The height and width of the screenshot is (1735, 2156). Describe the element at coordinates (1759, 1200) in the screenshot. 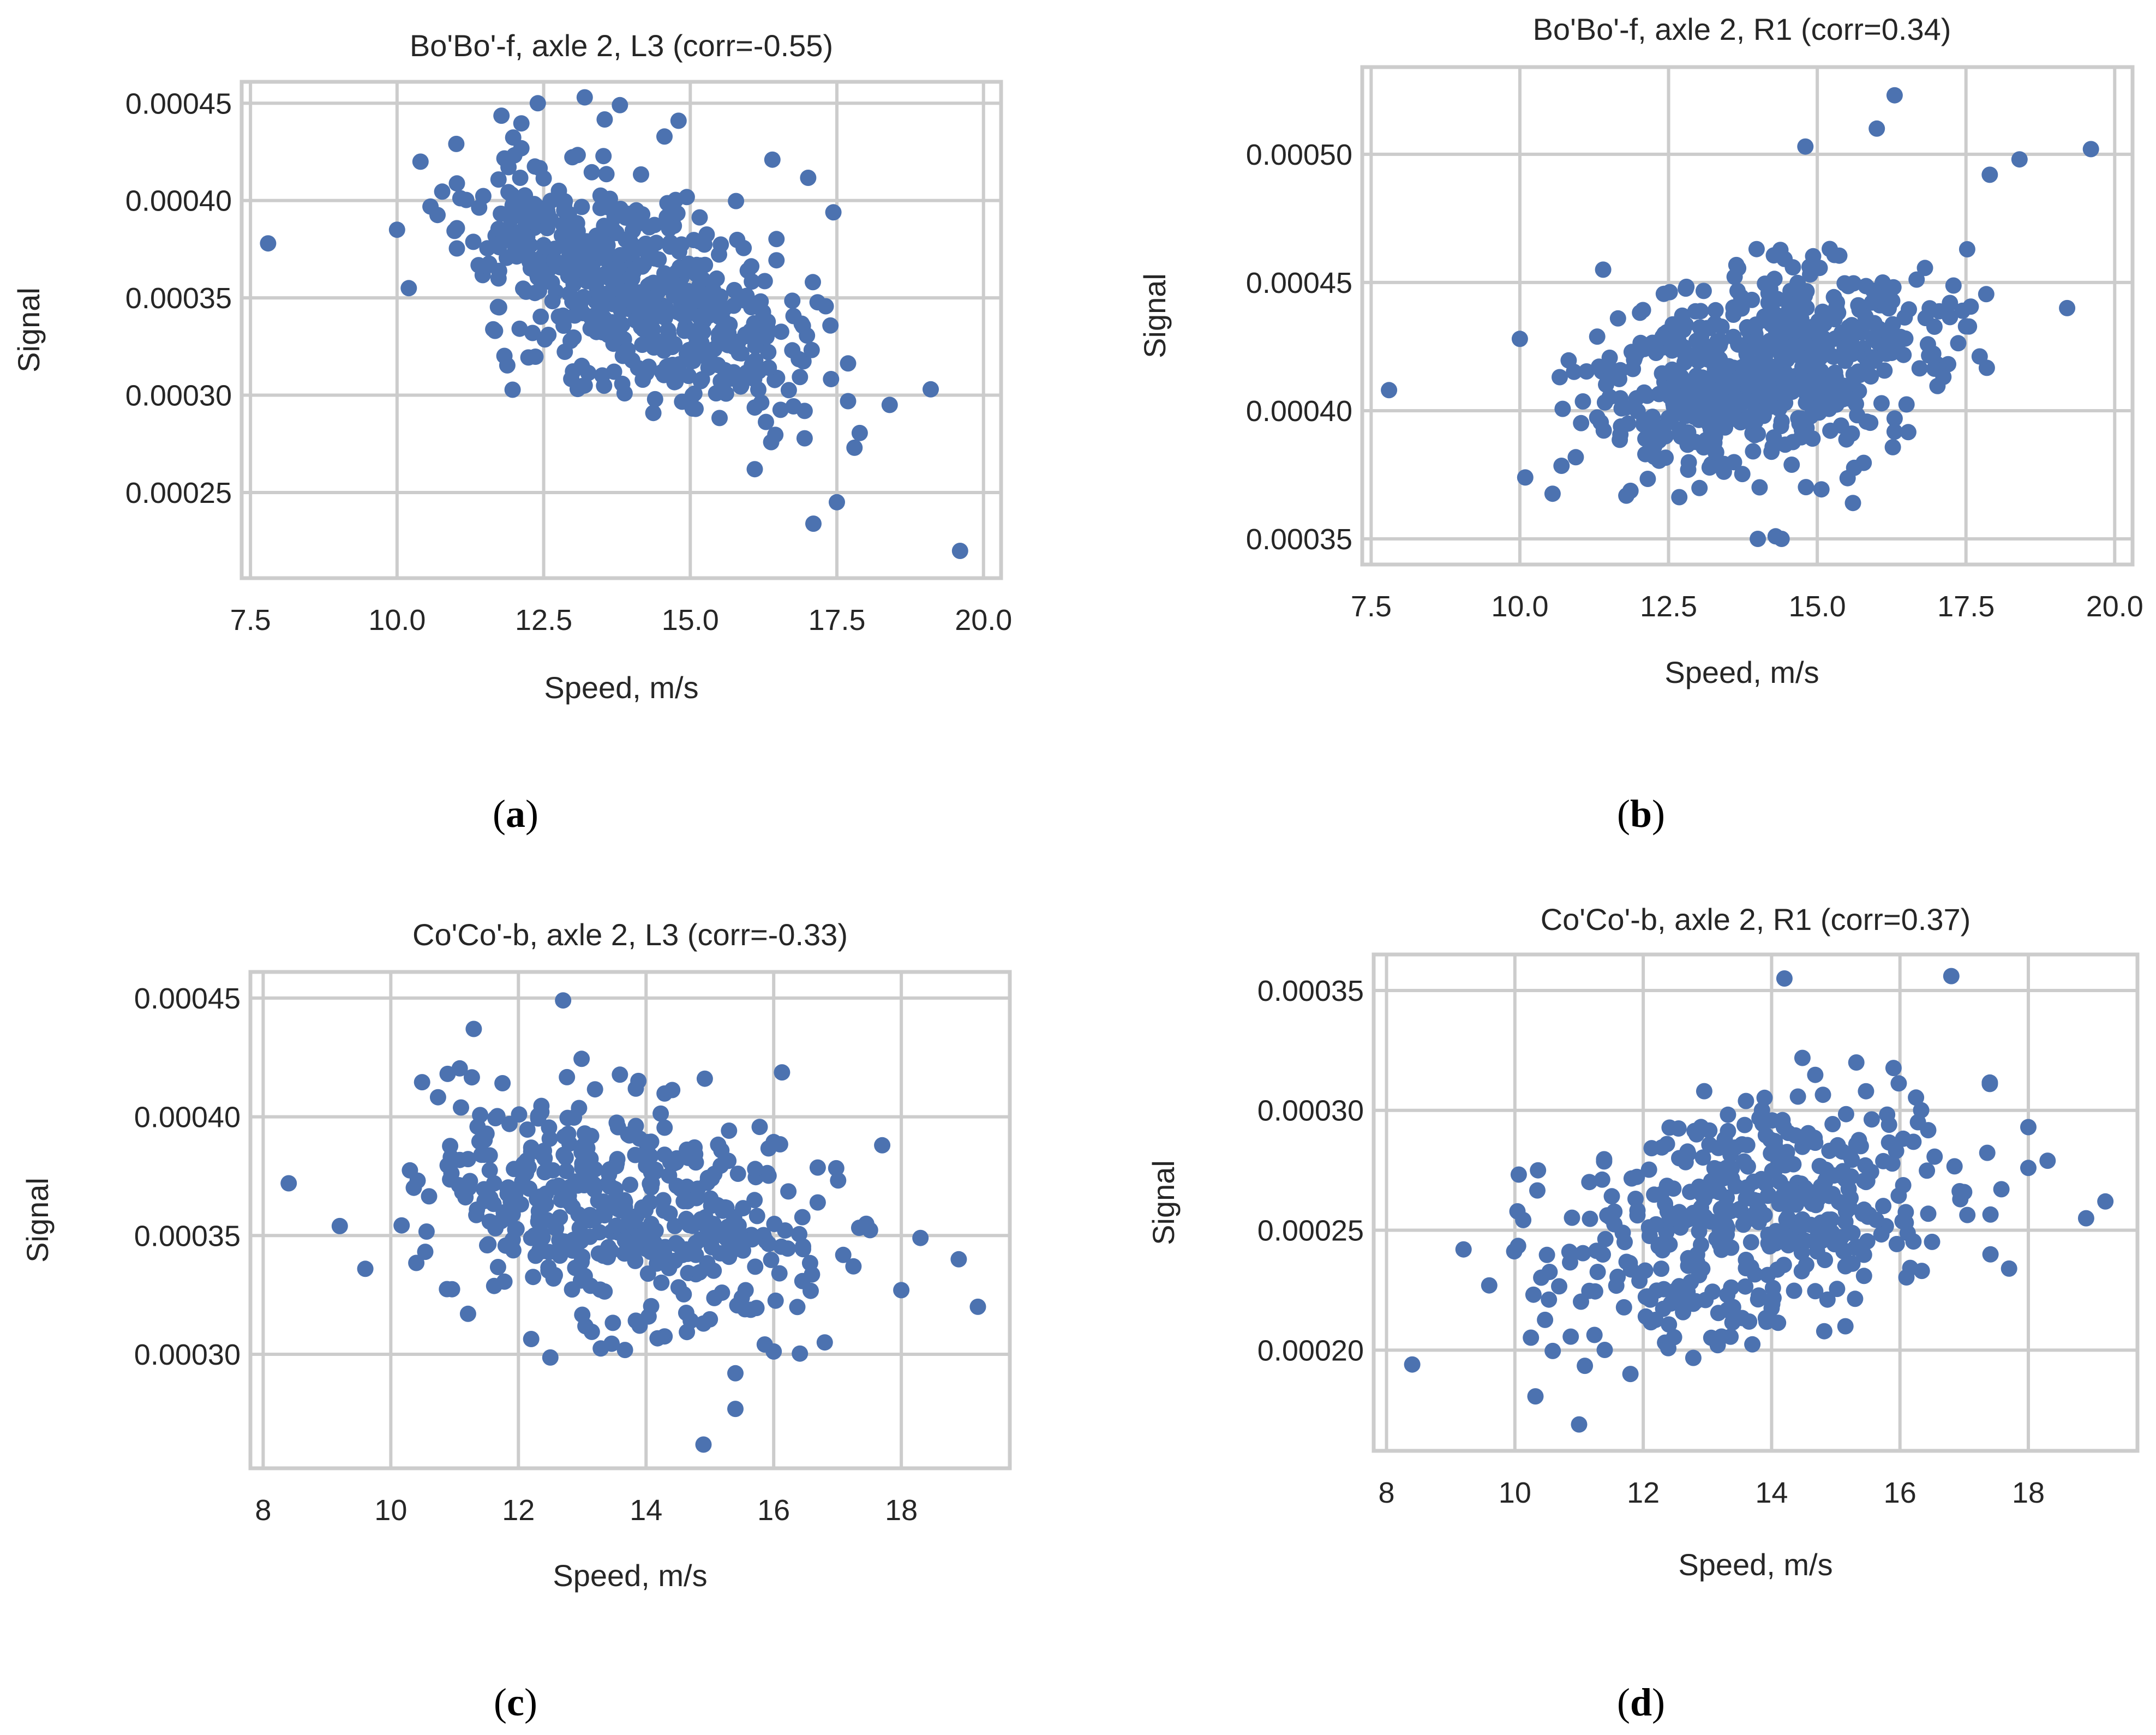

I see `scatter-points` at that location.